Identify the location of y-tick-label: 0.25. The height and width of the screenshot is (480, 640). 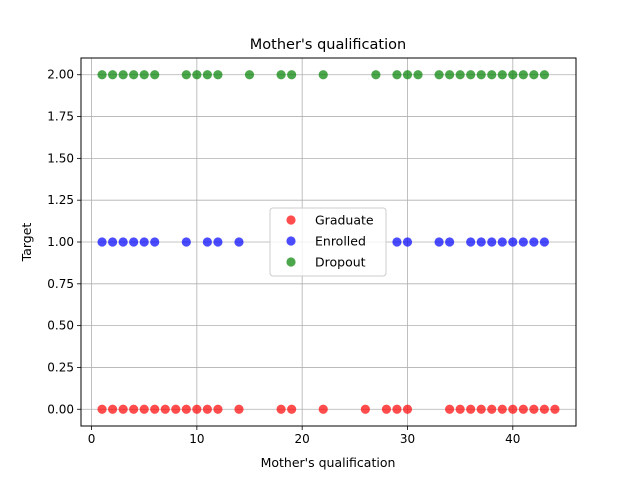
(60, 367).